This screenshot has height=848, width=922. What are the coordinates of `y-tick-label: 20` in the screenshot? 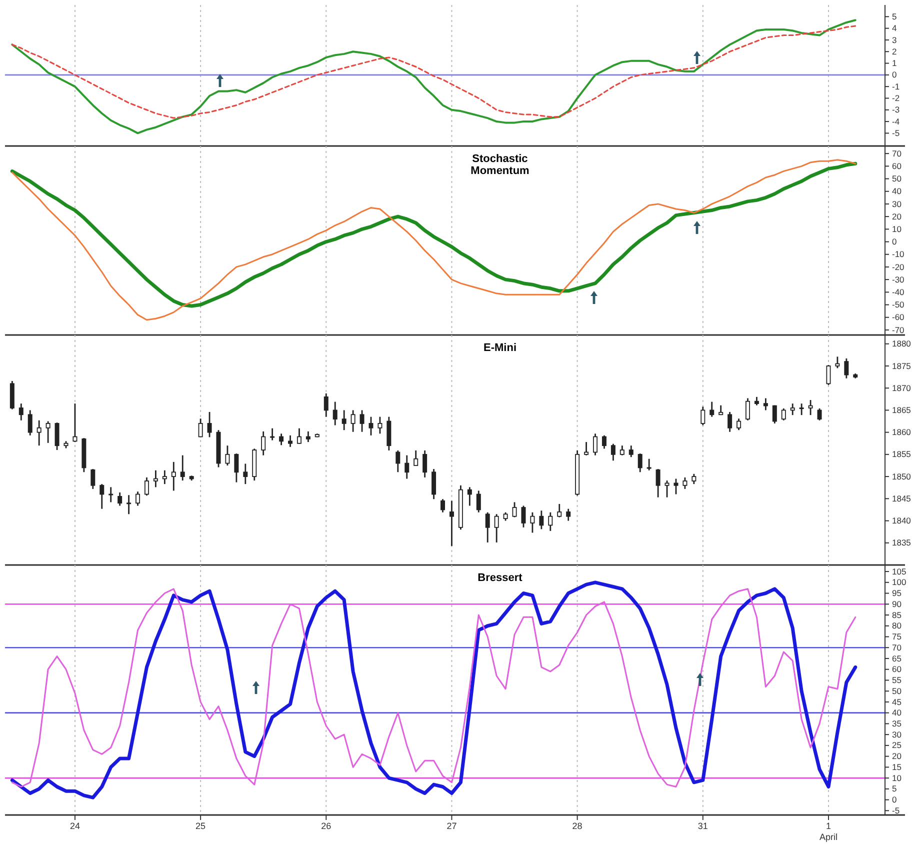 It's located at (897, 756).